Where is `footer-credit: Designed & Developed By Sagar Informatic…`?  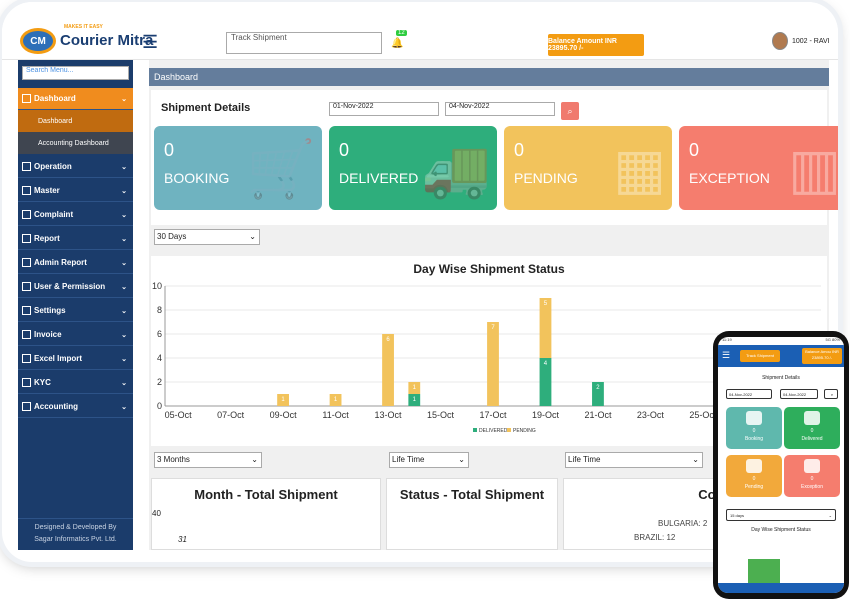 footer-credit: Designed & Developed By Sagar Informatic… is located at coordinates (75, 532).